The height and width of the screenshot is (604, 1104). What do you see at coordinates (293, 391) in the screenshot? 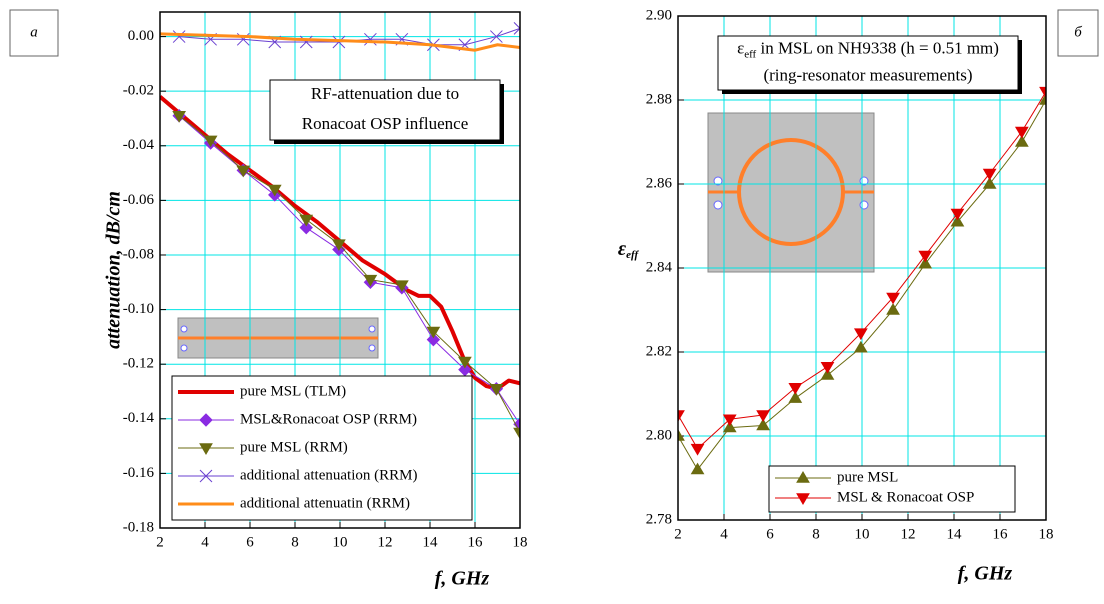
I see `legend-label: pure MSL (TLM)` at bounding box center [293, 391].